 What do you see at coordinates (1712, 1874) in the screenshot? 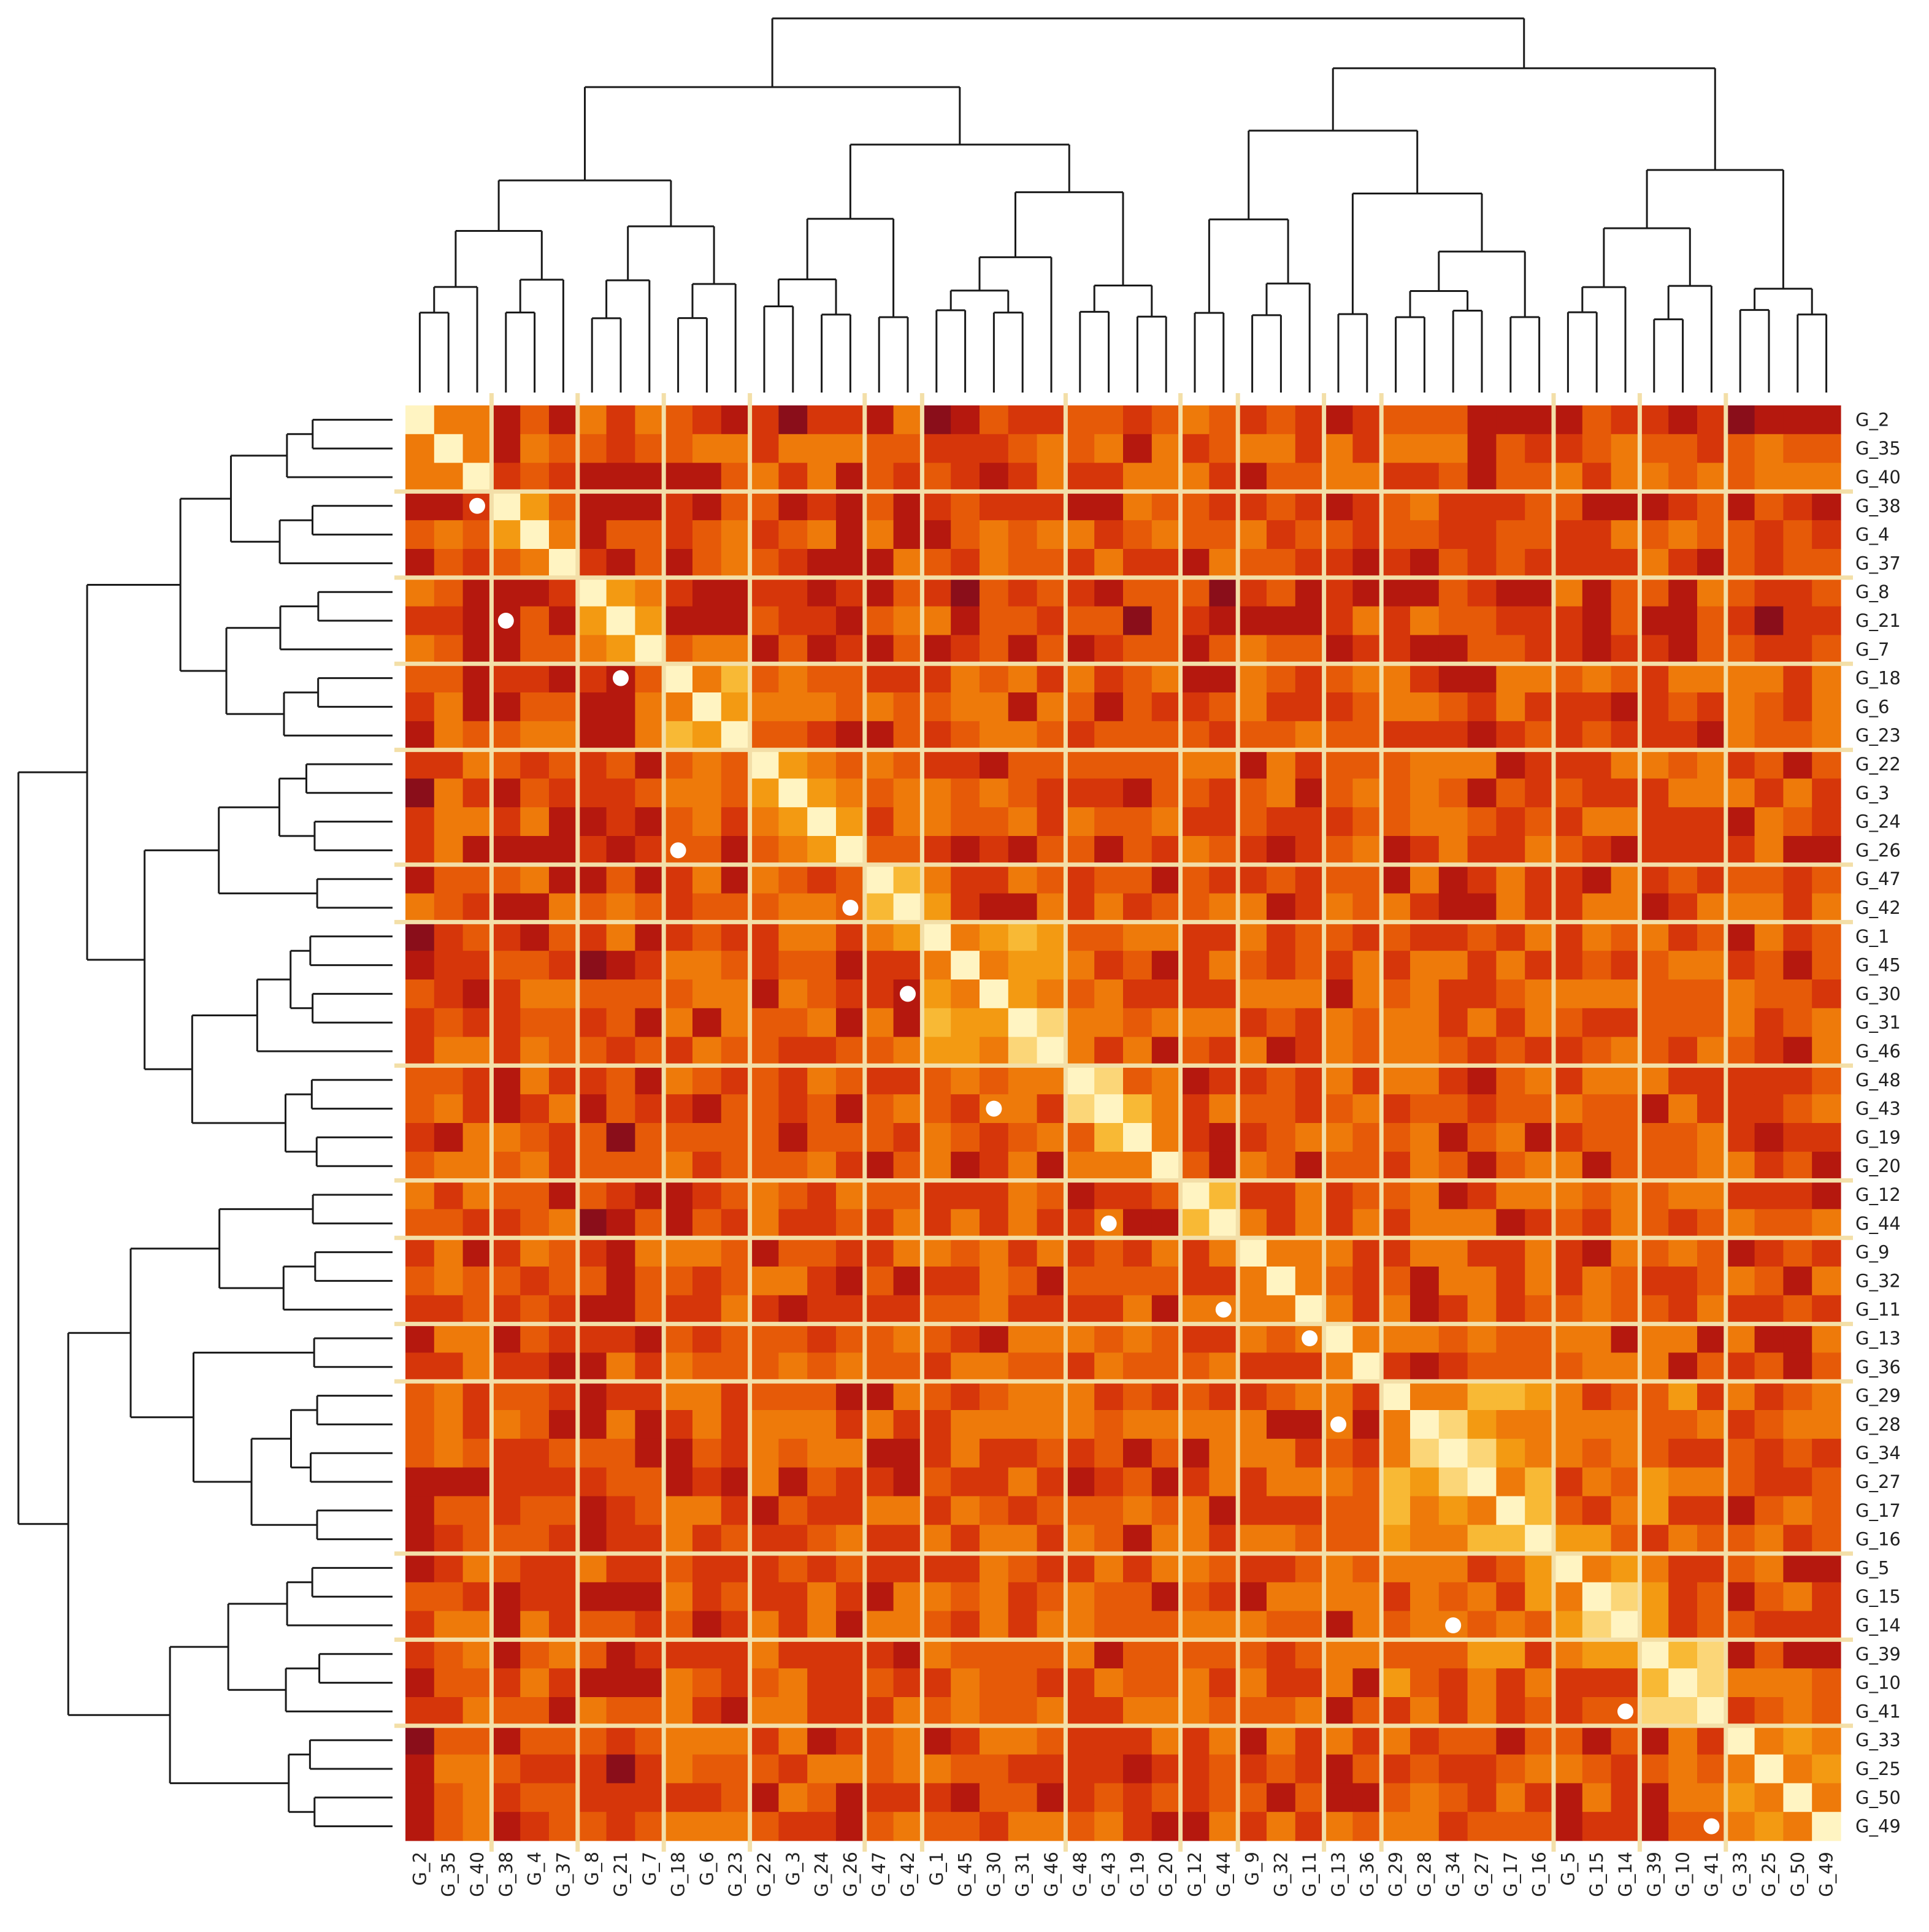
I see `column-label: G_41` at bounding box center [1712, 1874].